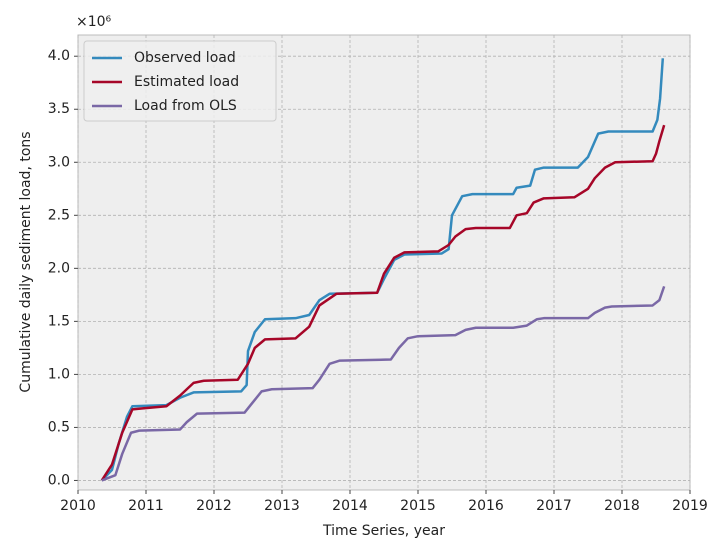  Describe the element at coordinates (185, 106) in the screenshot. I see `legend-label: Load from OLS` at that location.